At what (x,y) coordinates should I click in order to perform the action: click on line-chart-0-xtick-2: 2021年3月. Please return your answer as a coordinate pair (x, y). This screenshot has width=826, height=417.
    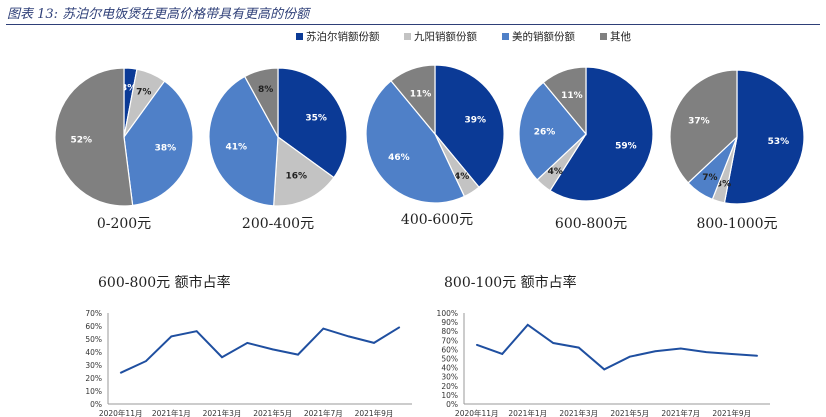
    Looking at the image, I should click on (222, 412).